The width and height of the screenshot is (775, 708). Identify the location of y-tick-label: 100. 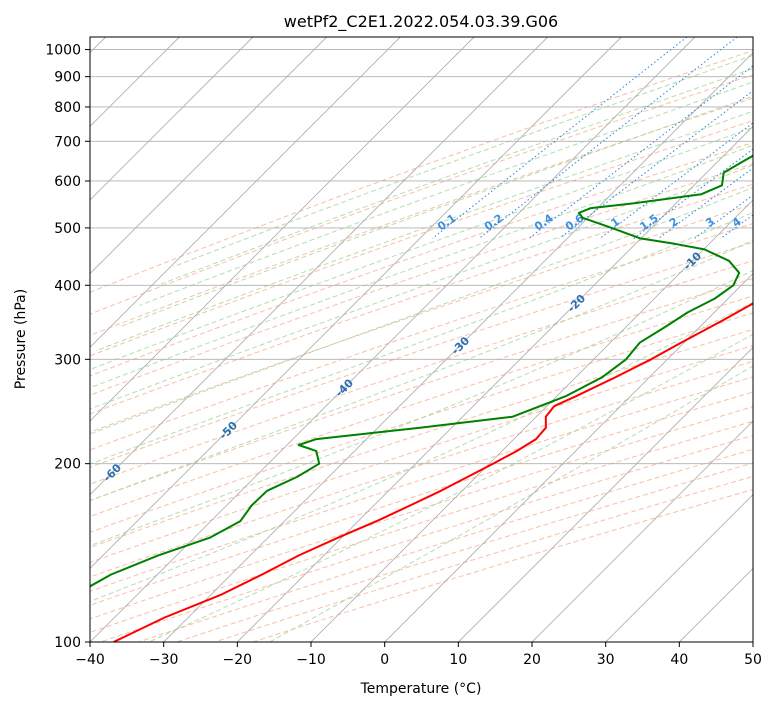
(67, 643).